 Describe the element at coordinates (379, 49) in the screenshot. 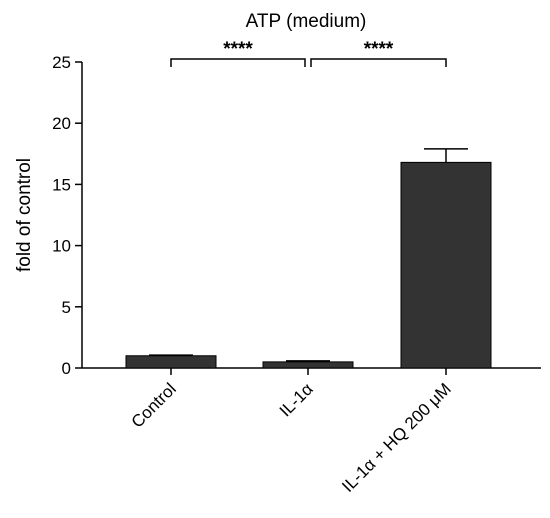

I see `significance-label-1: ****` at that location.